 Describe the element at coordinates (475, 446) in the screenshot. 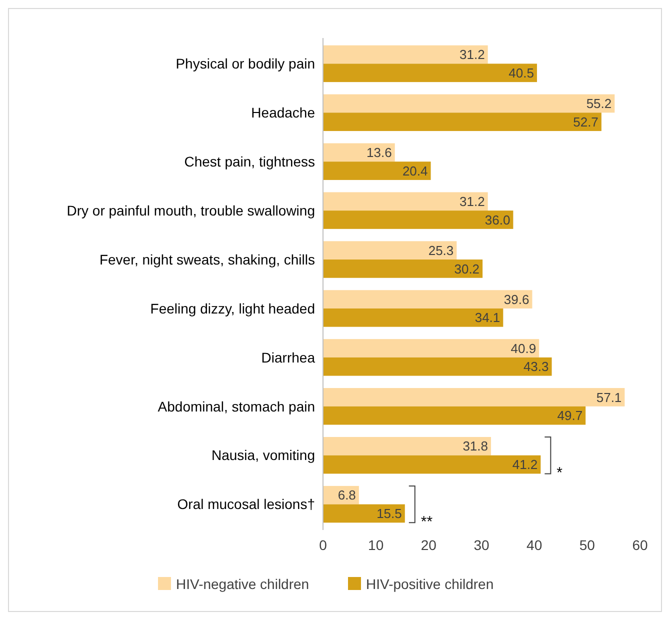

I see `data-label: 31.8` at that location.